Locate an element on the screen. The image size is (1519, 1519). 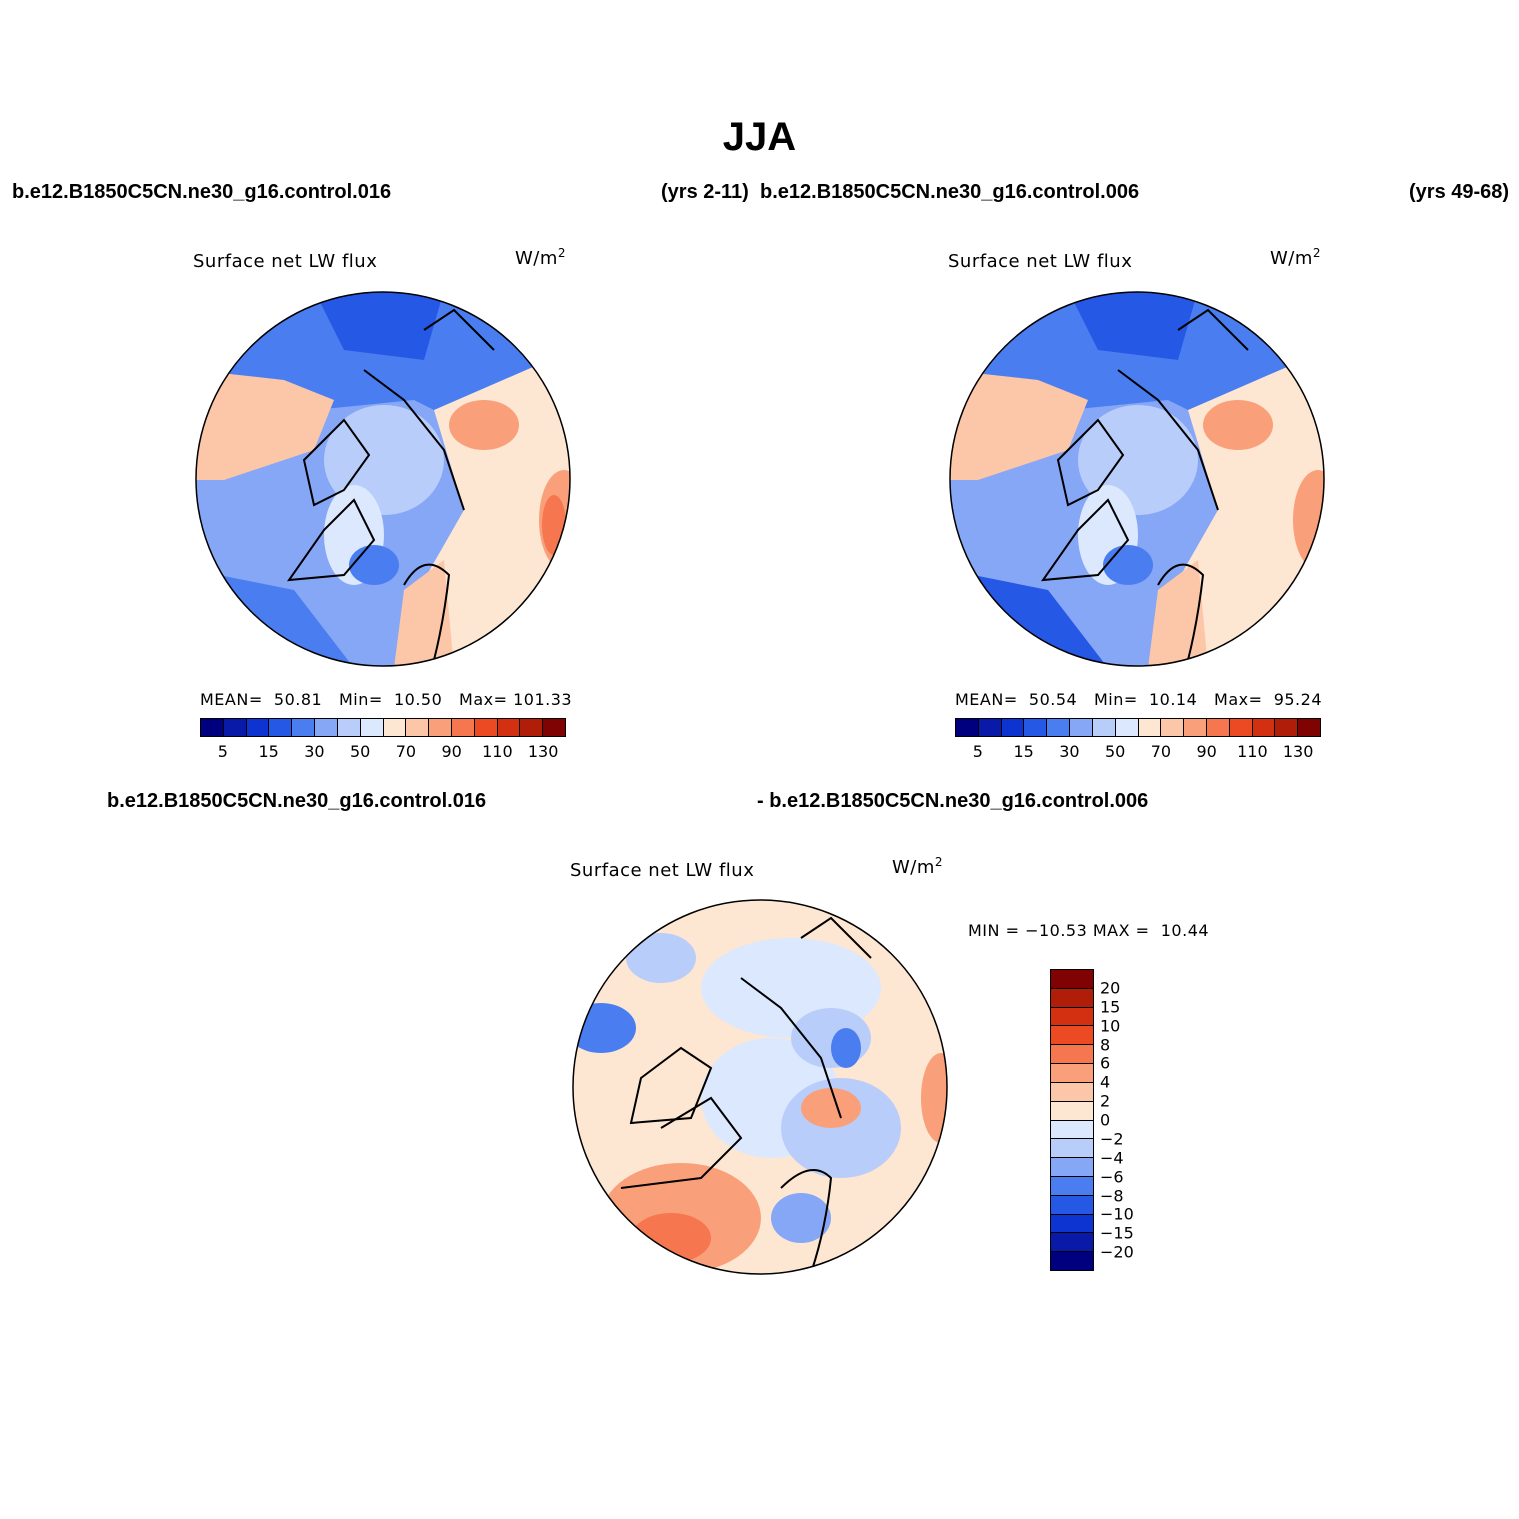
diff-title: Surface net LW flux is located at coordinates (662, 870).